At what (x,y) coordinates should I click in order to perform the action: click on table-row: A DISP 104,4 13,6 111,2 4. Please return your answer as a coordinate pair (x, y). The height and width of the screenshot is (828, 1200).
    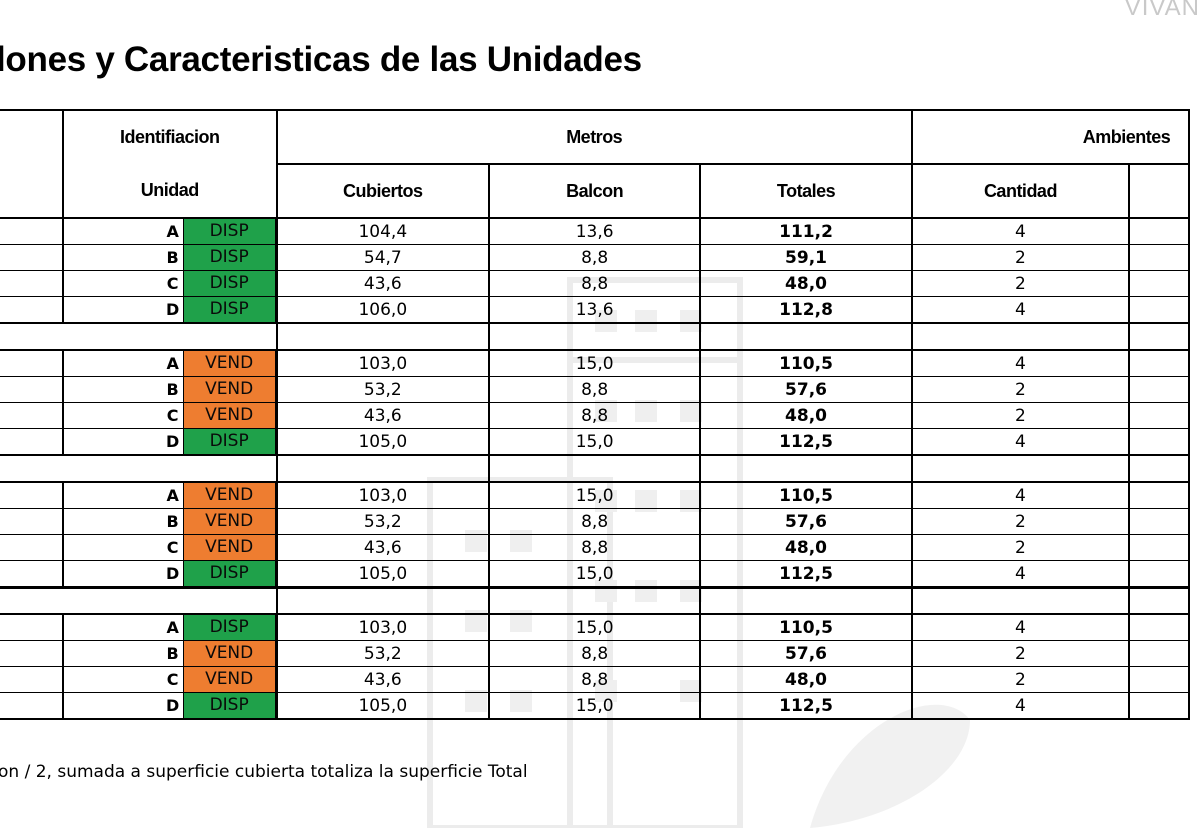
    Looking at the image, I should click on (595, 231).